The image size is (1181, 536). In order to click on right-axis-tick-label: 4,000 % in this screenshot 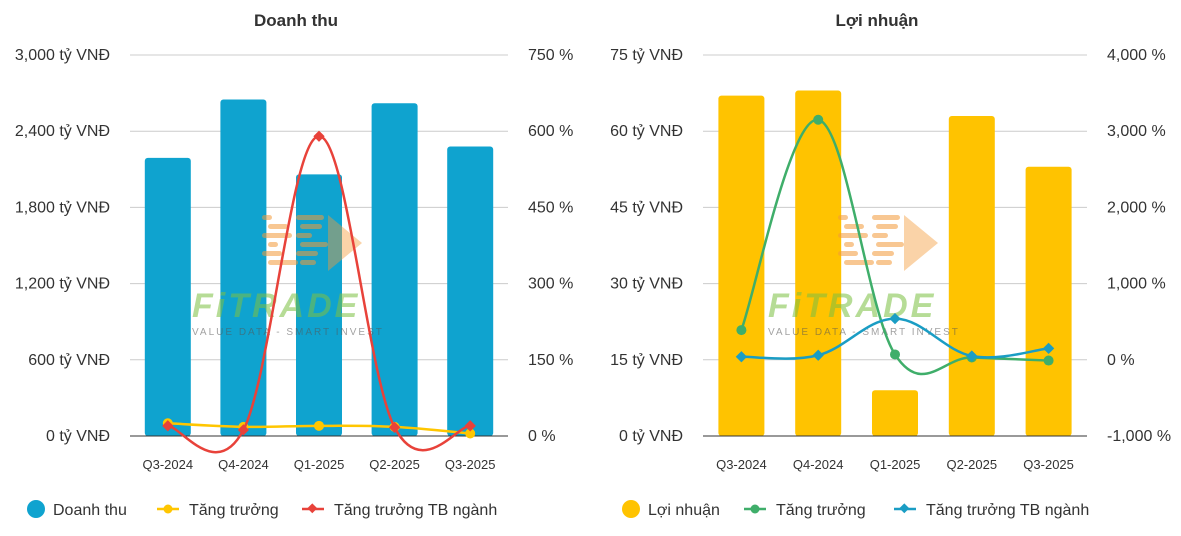, I will do `click(1136, 55)`.